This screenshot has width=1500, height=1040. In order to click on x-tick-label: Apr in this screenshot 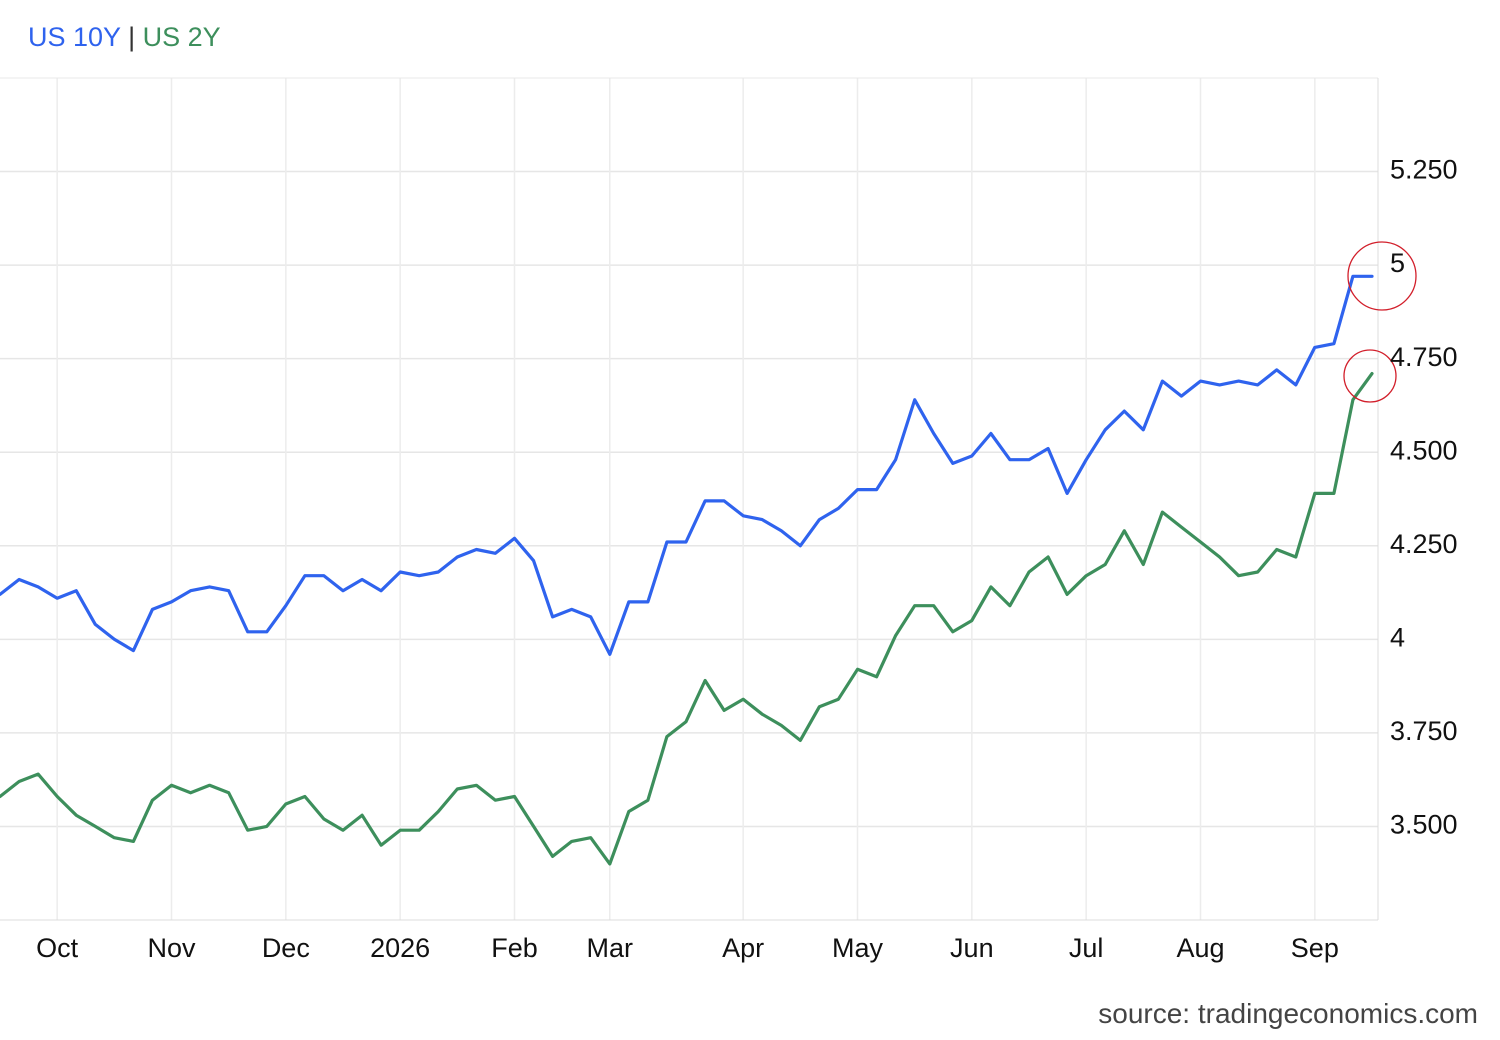, I will do `click(743, 948)`.